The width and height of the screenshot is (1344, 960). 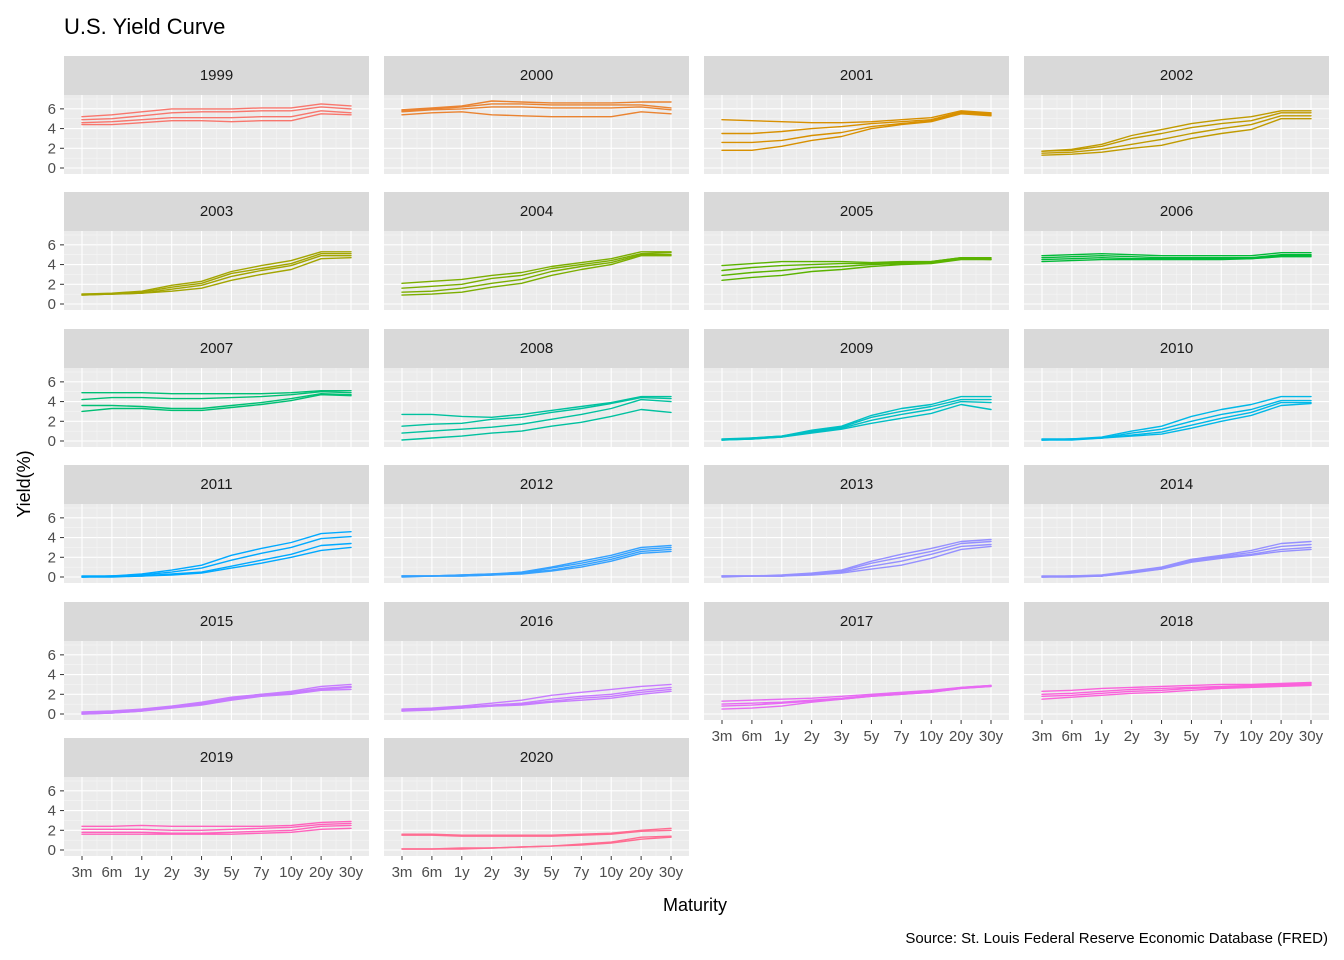 What do you see at coordinates (856, 484) in the screenshot?
I see `facet-strip-label: 2013` at bounding box center [856, 484].